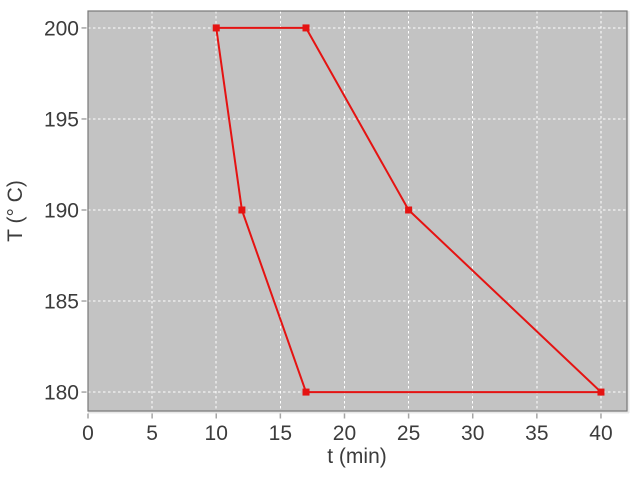 This screenshot has width=640, height=480. I want to click on x-tick-label: 10, so click(216, 433).